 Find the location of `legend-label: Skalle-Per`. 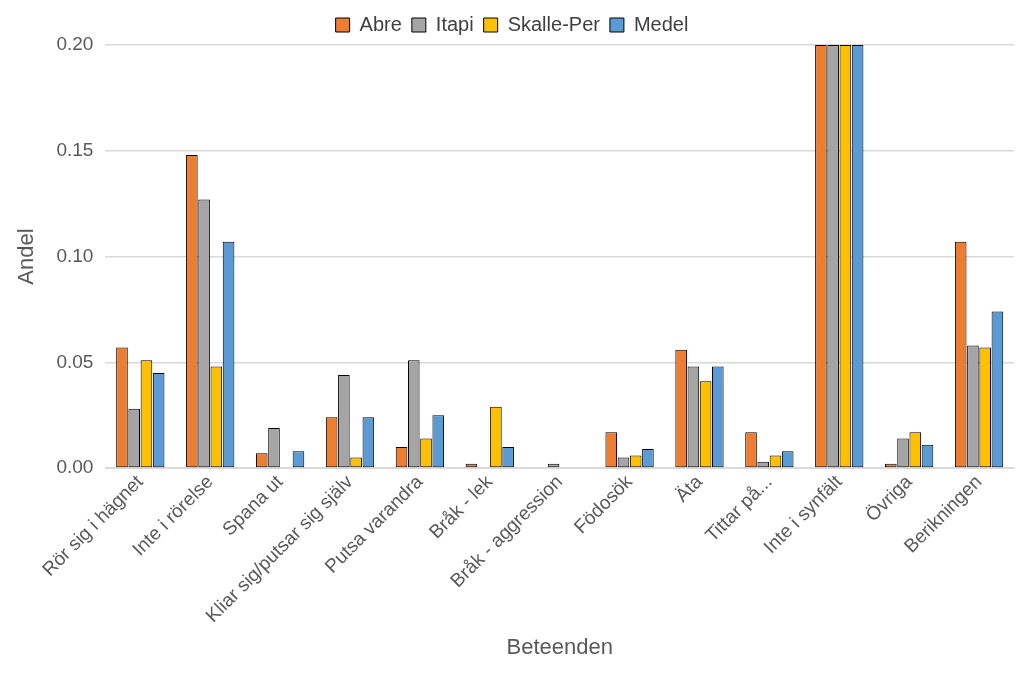

legend-label: Skalle-Per is located at coordinates (554, 23).